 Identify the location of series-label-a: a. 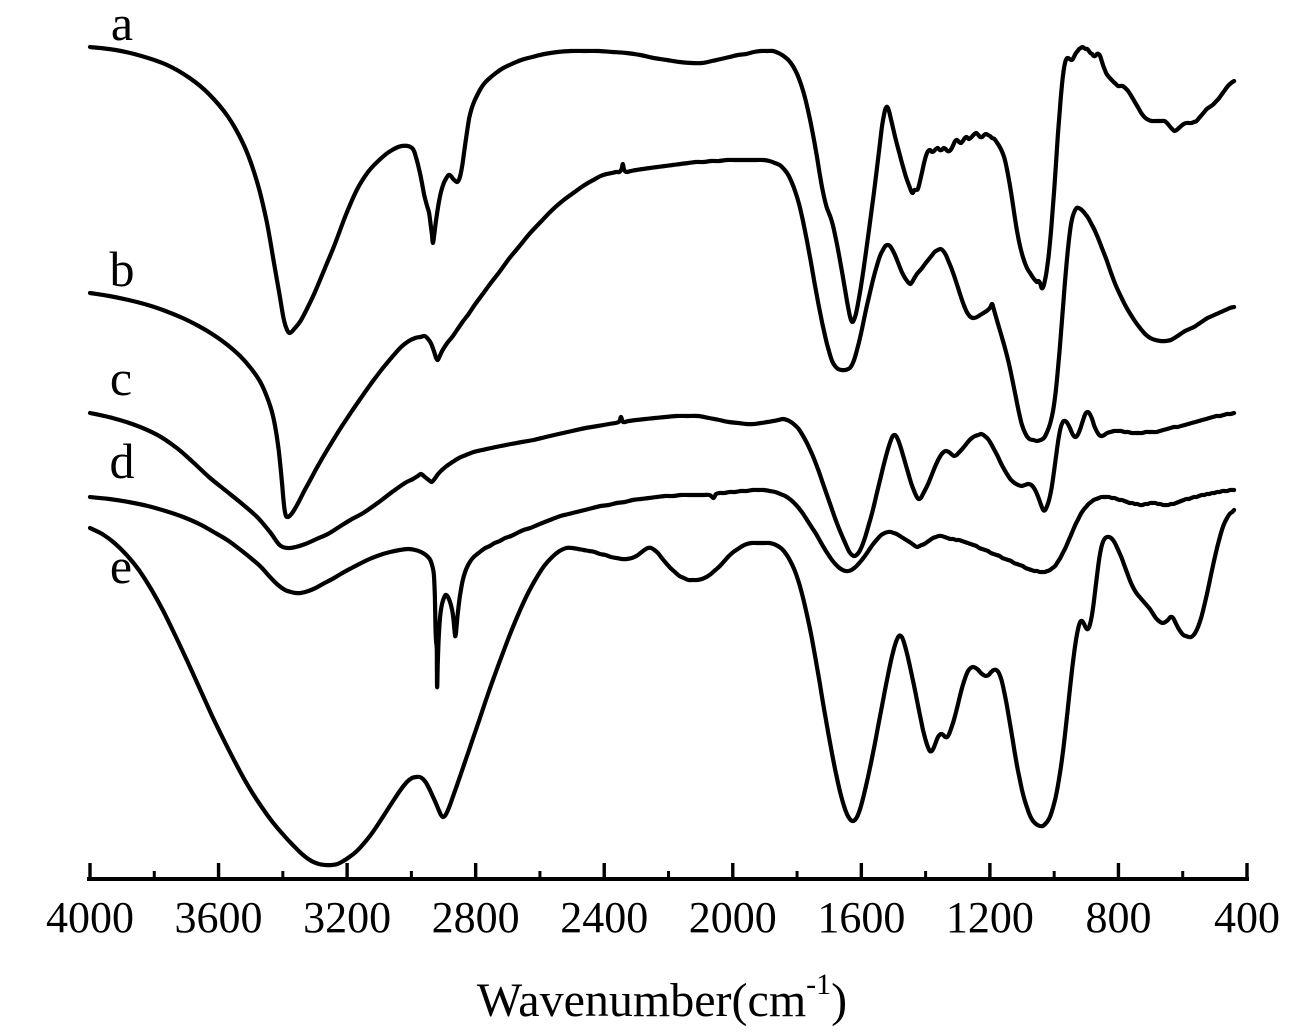
(122, 25).